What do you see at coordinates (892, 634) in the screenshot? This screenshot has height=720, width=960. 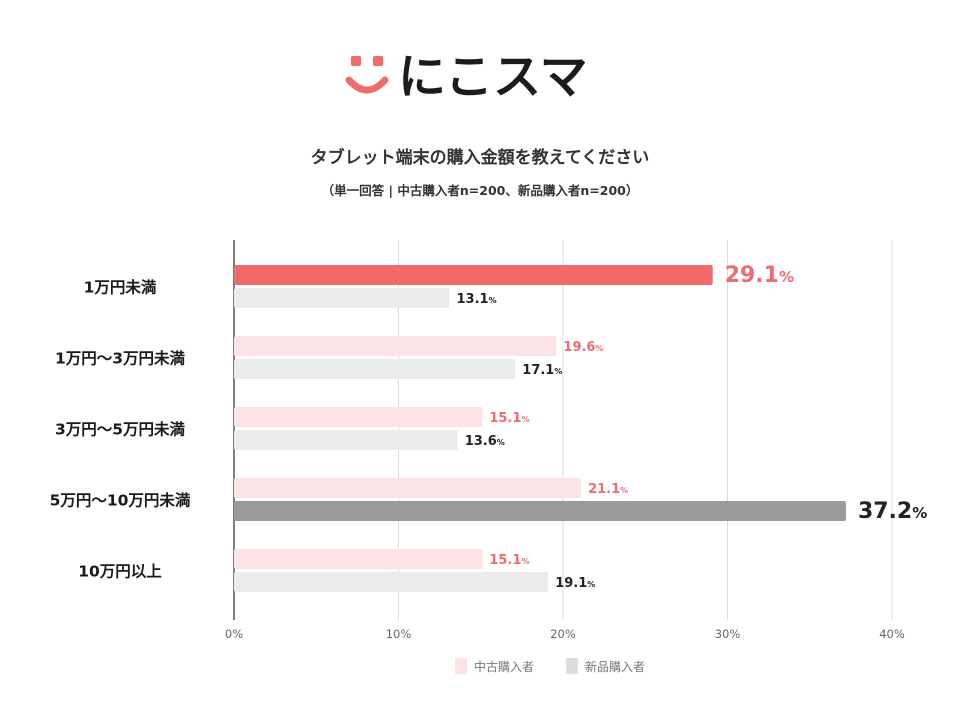 I see `x-tick-label-4: 40%` at bounding box center [892, 634].